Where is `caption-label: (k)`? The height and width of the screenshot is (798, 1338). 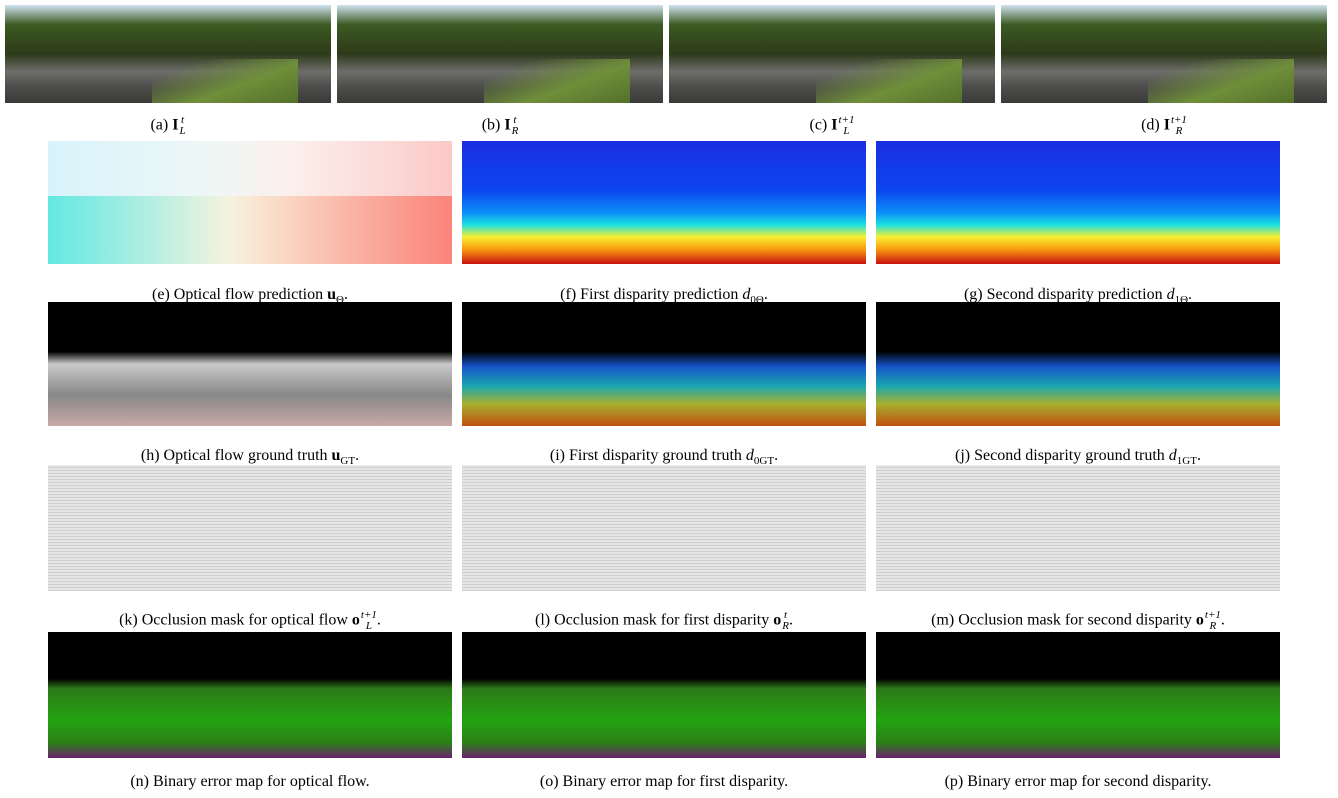 caption-label: (k) is located at coordinates (128, 620).